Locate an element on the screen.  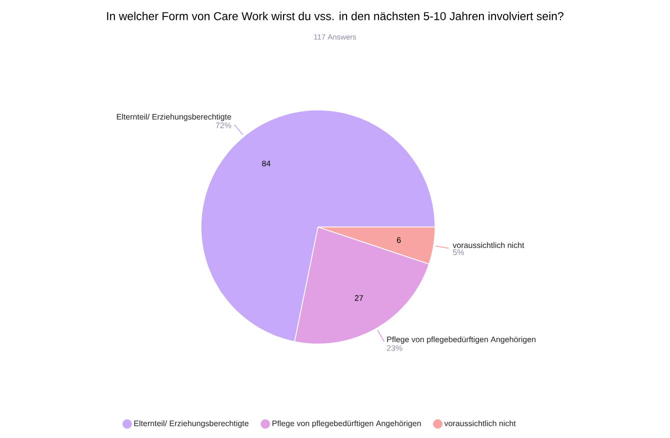
slice-label: Elternteil/ Erziehungsberechtigte is located at coordinates (174, 118).